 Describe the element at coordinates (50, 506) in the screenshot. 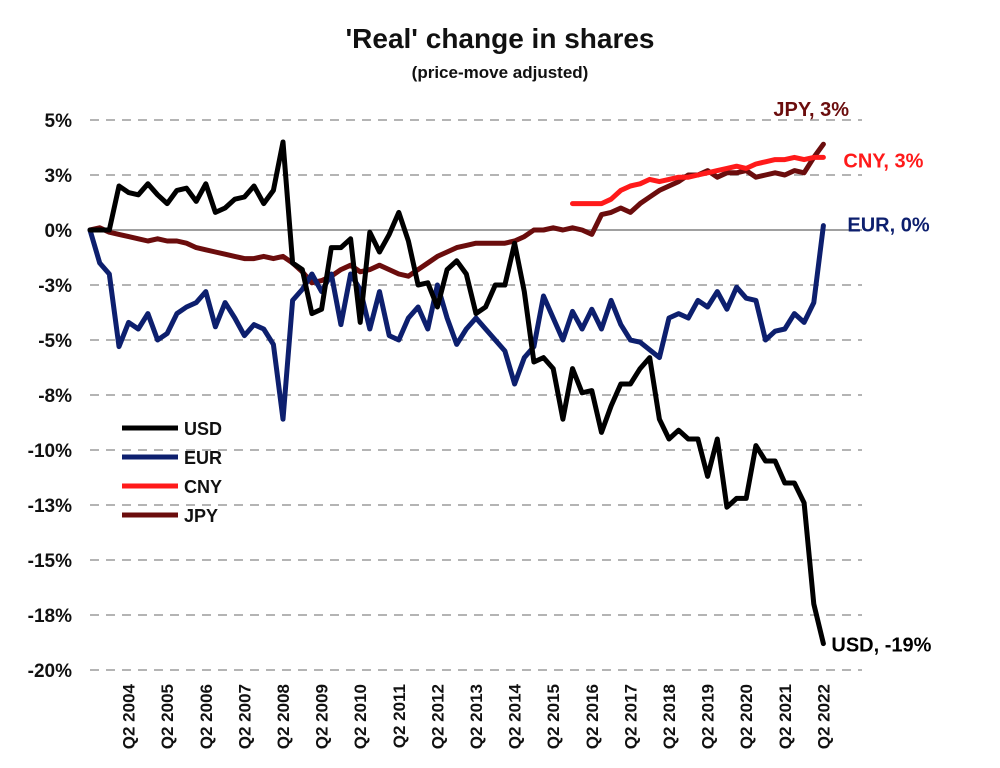

I see `y-tick-label: -13%` at that location.